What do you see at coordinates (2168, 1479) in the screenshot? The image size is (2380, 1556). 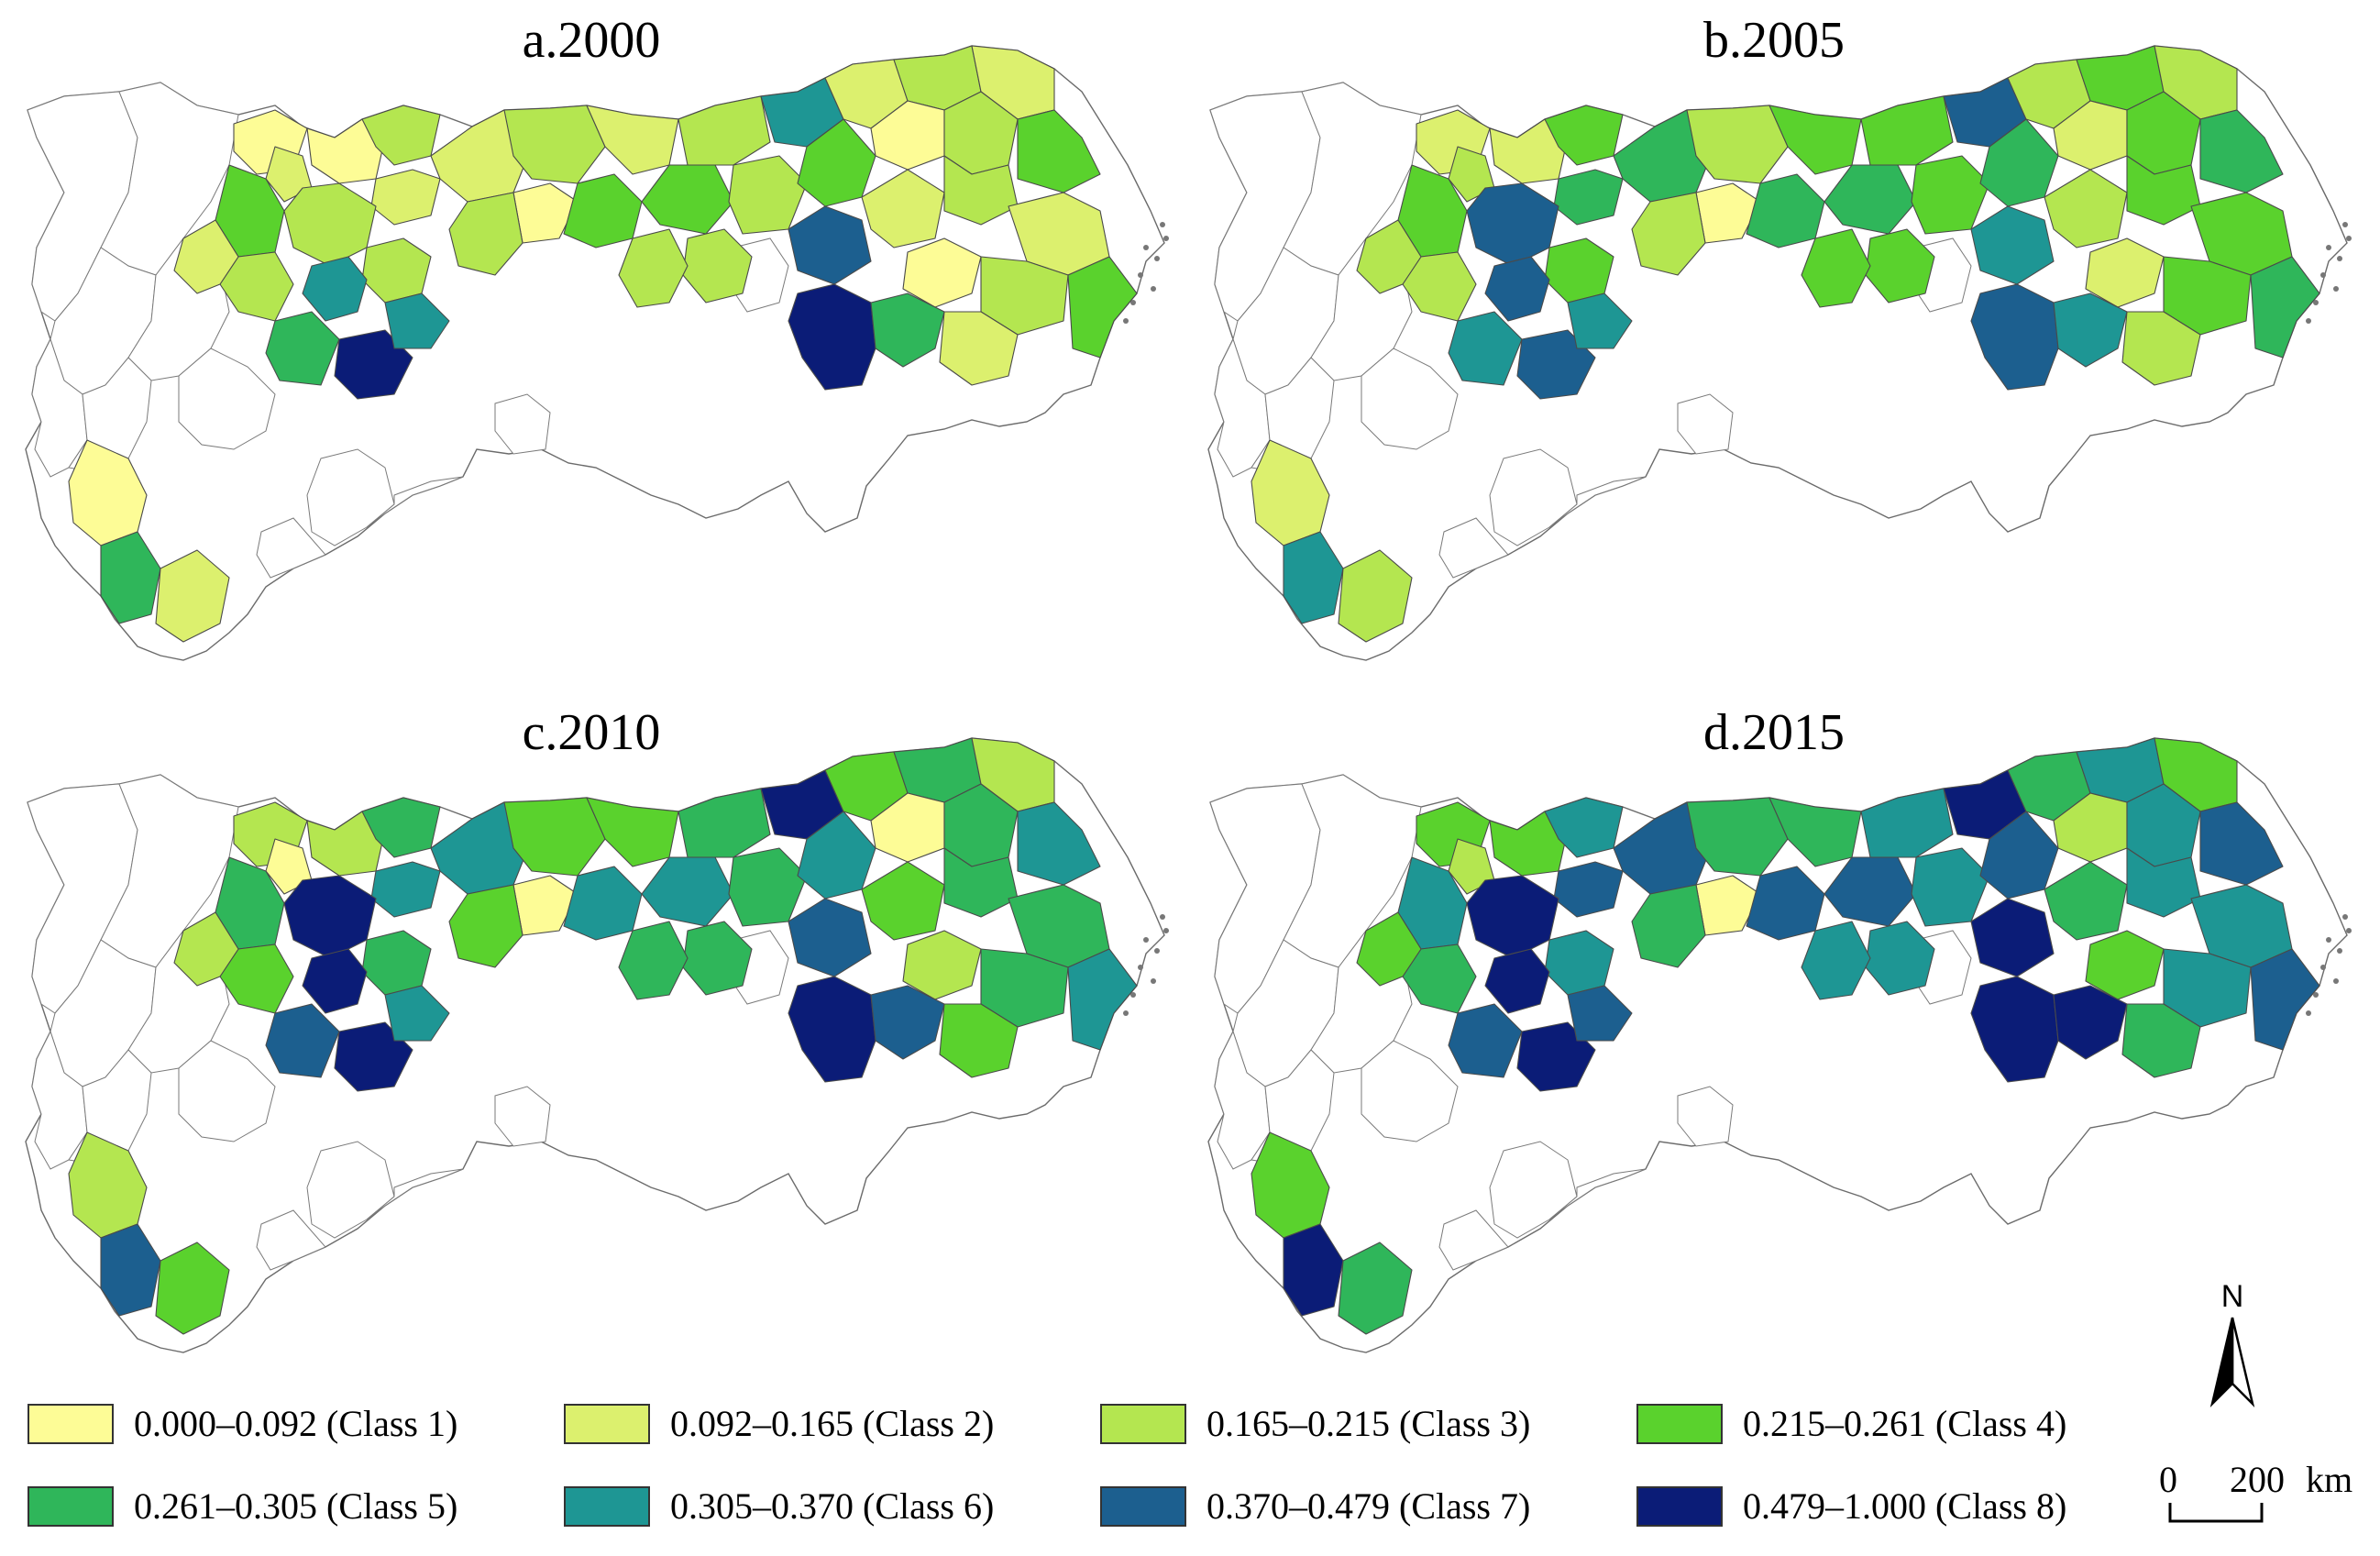 I see `scale-start: 0` at bounding box center [2168, 1479].